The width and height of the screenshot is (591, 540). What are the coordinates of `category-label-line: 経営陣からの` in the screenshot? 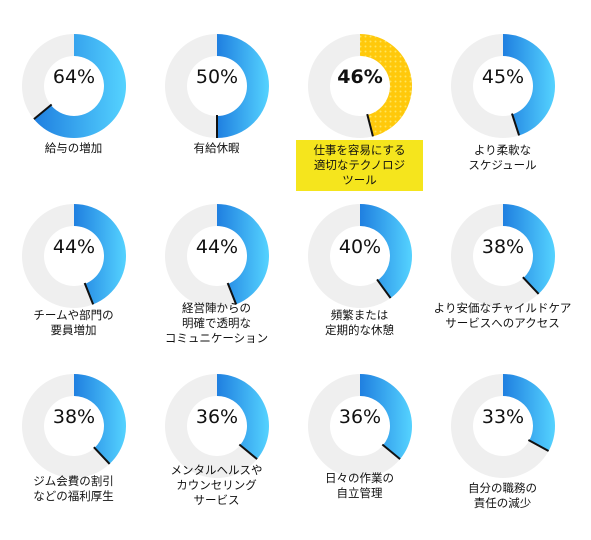 It's located at (216, 308).